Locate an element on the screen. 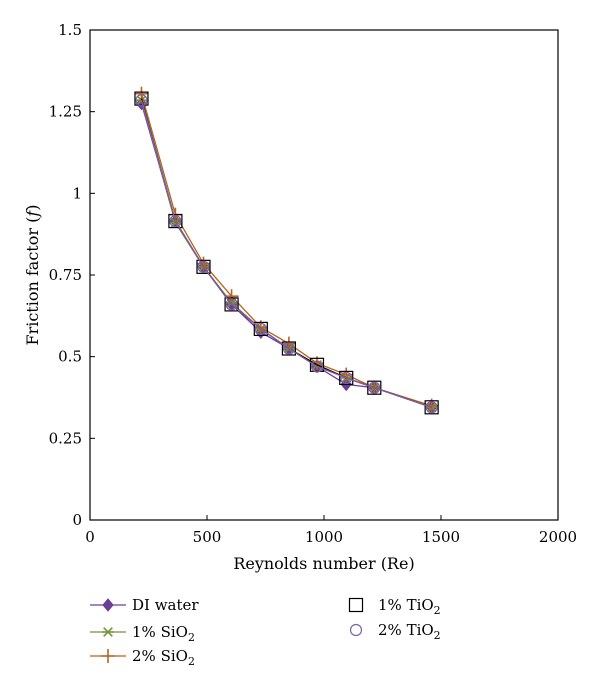 The image size is (600, 687). x-tick-label: 1000 is located at coordinates (324, 537).